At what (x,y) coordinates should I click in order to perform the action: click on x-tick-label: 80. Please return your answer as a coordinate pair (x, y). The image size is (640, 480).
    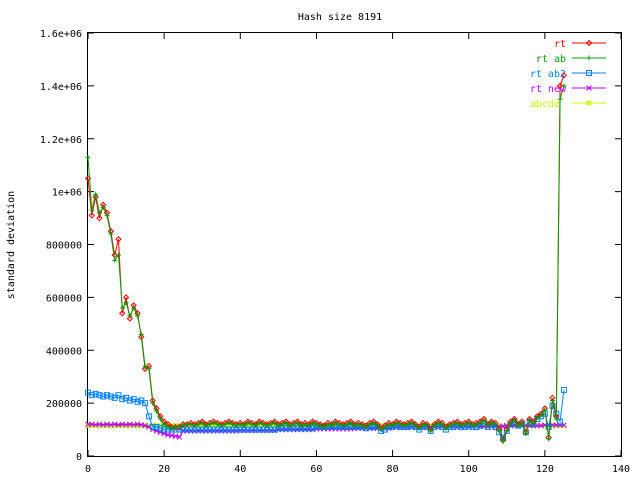
    Looking at the image, I should click on (393, 469).